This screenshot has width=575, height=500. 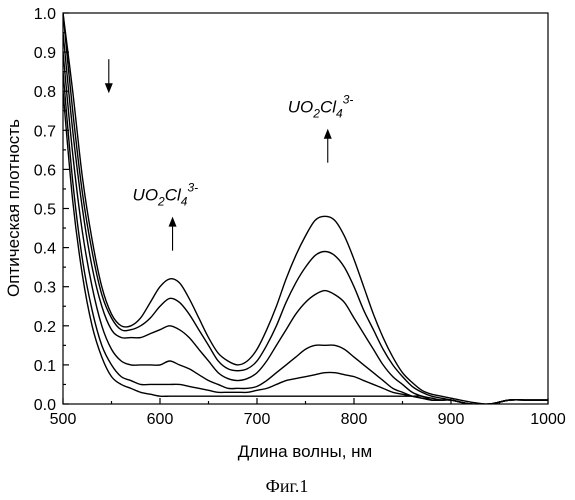 I want to click on x-axis: 5006007008009001000, so click(x=308, y=413).